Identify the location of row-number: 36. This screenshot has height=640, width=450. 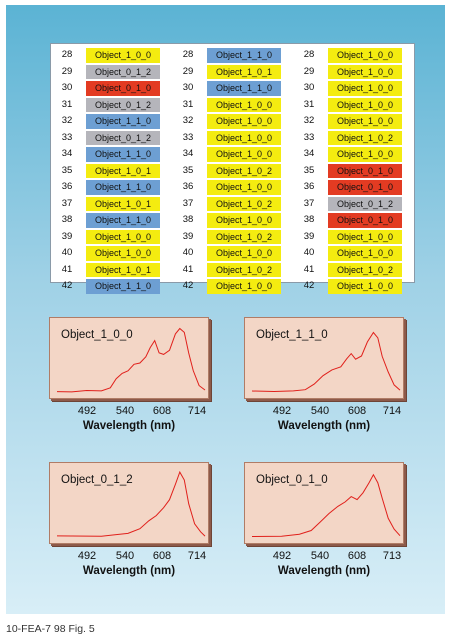
(309, 186).